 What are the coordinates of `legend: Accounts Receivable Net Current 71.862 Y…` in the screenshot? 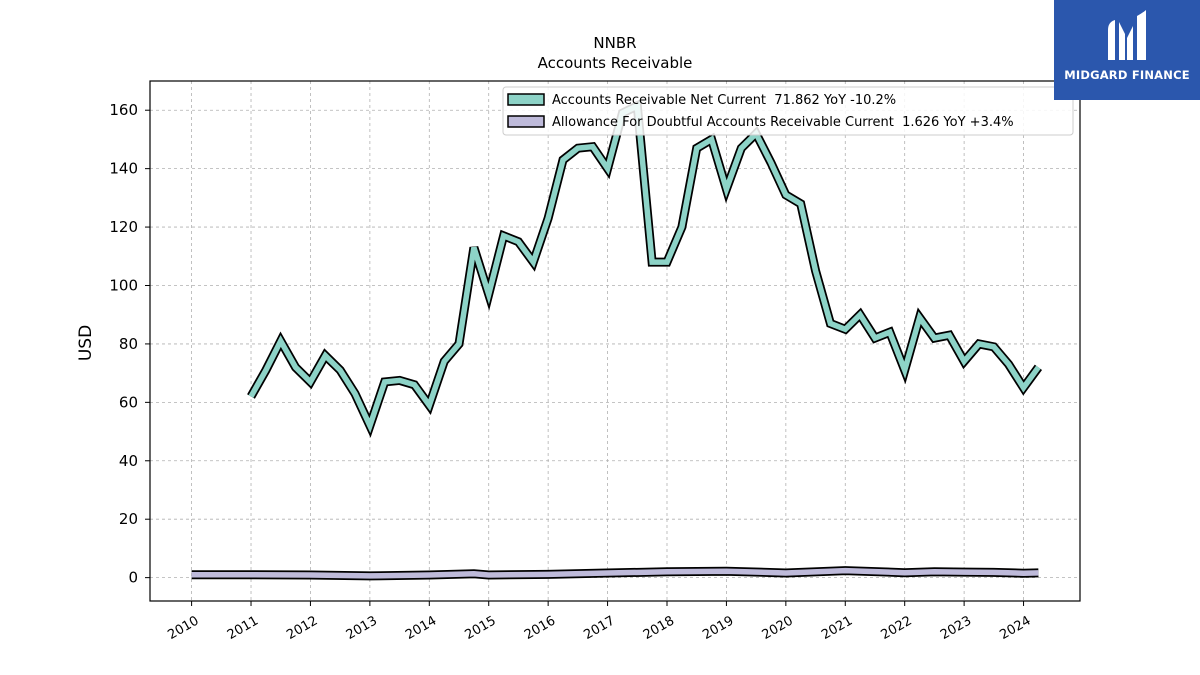 It's located at (788, 111).